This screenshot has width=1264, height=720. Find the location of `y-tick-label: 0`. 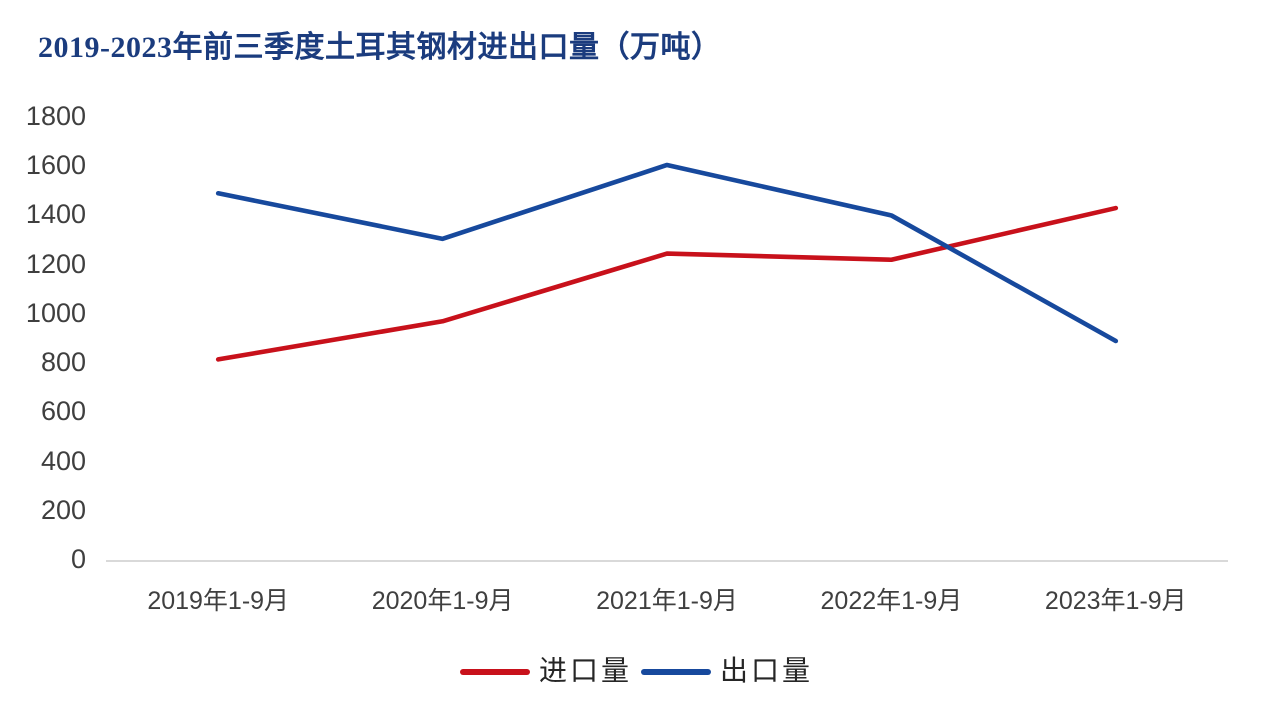

y-tick-label: 0 is located at coordinates (78, 558).